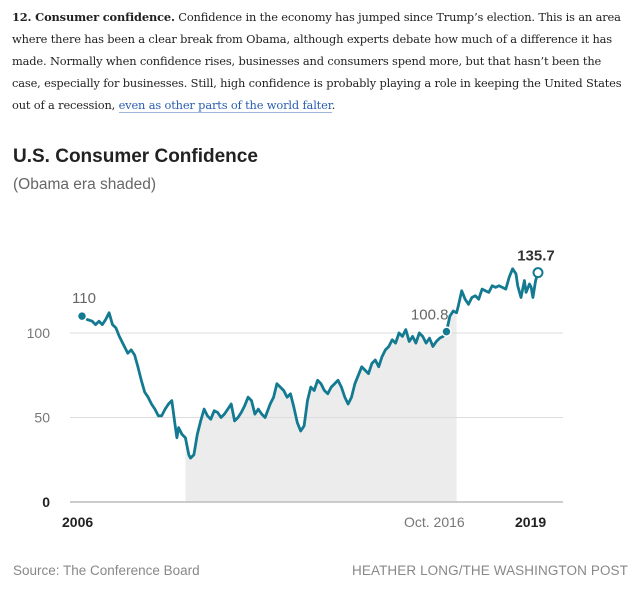 The height and width of the screenshot is (593, 640). I want to click on y-tick-label: 50, so click(42, 418).